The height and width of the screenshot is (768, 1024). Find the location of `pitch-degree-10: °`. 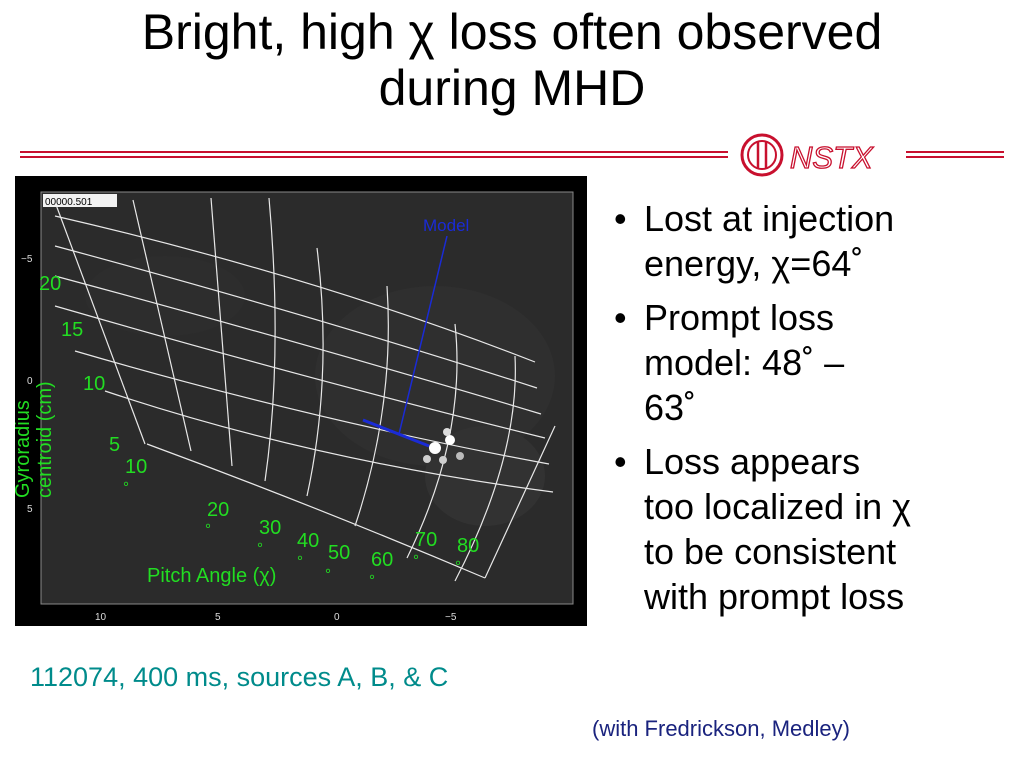

pitch-degree-10: ° is located at coordinates (126, 487).